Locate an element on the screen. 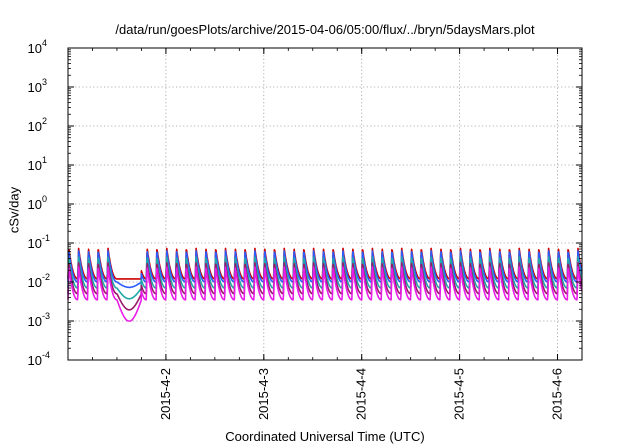 The image size is (640, 448). y-tick-label-exponent: -2 is located at coordinates (46, 277).